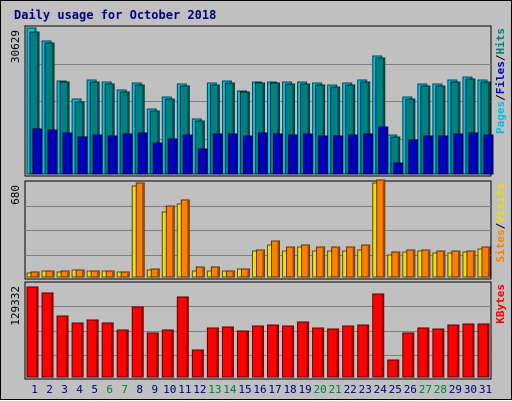  I want to click on day-label-4: 4, so click(79, 389).